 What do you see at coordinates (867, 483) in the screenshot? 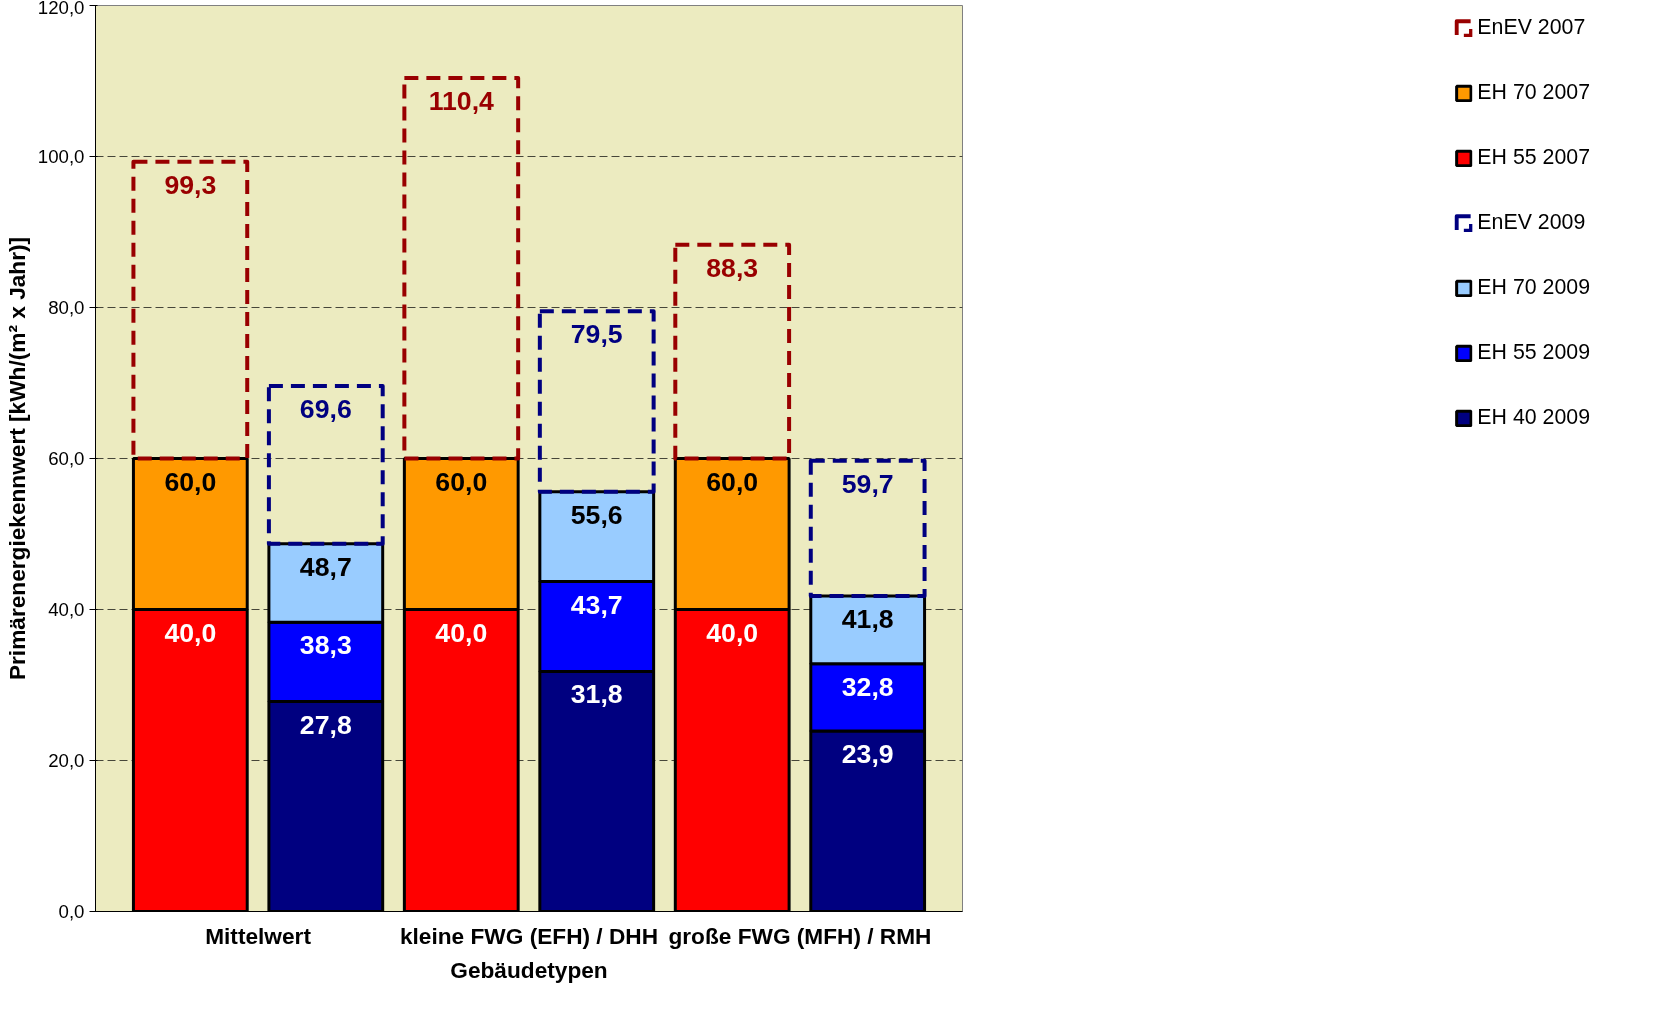
I see `annotation: 59,7` at bounding box center [867, 483].